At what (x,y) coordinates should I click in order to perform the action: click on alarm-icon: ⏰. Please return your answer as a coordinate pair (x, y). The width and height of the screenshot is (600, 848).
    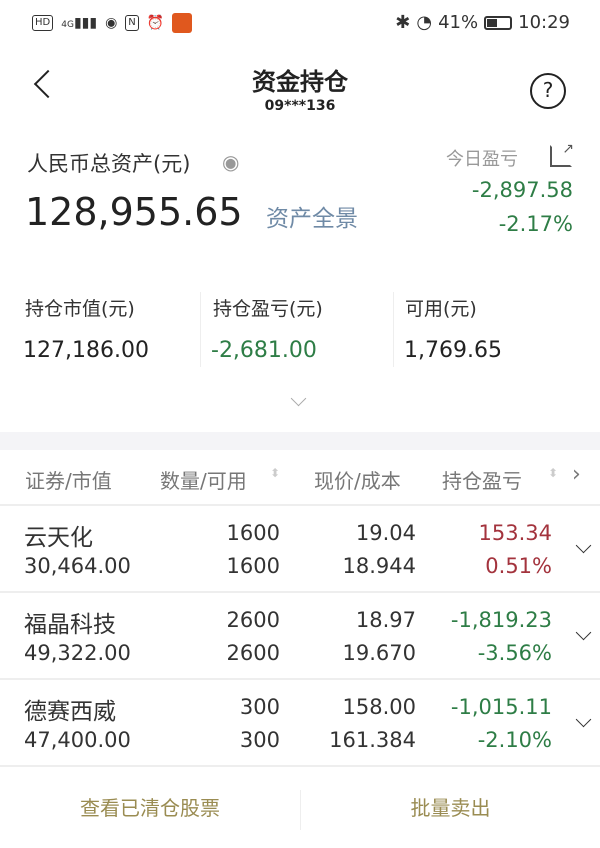
    Looking at the image, I should click on (155, 23).